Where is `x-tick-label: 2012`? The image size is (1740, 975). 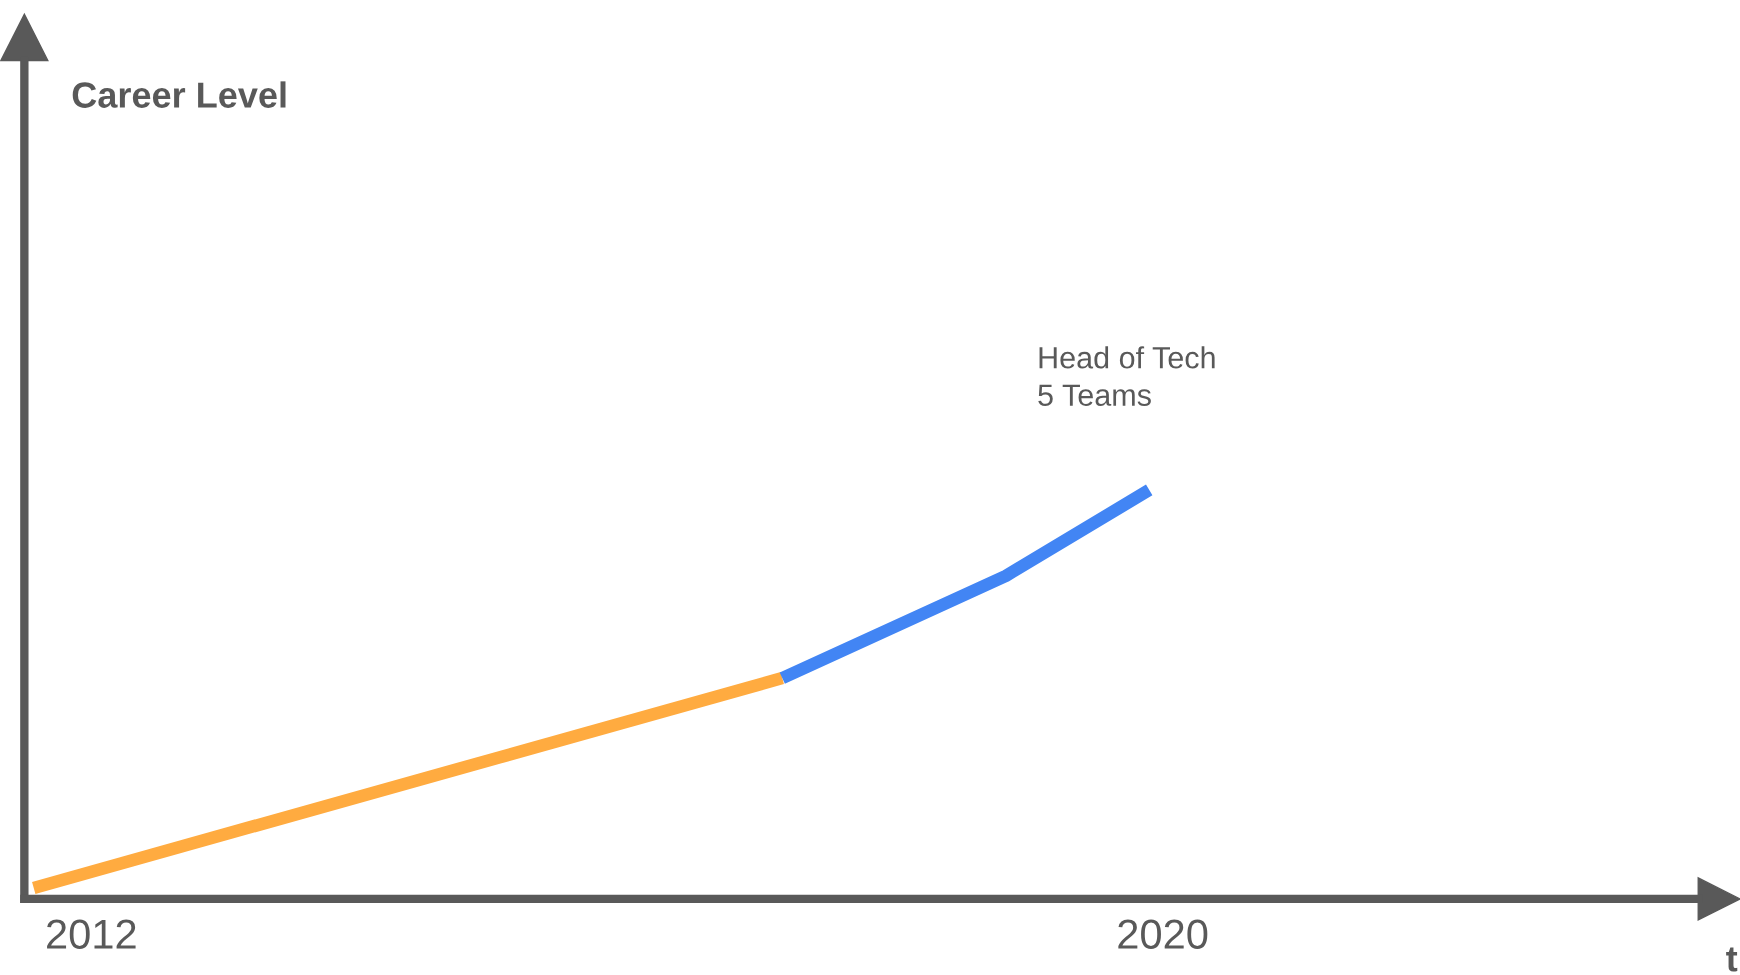
x-tick-label: 2012 is located at coordinates (91, 934).